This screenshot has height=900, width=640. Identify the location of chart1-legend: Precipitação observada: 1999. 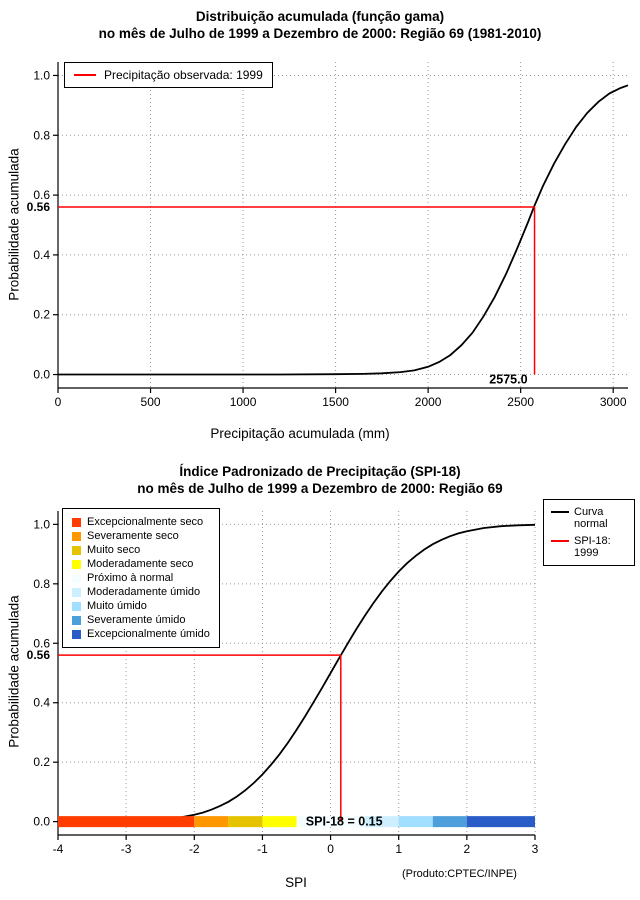
(168, 75).